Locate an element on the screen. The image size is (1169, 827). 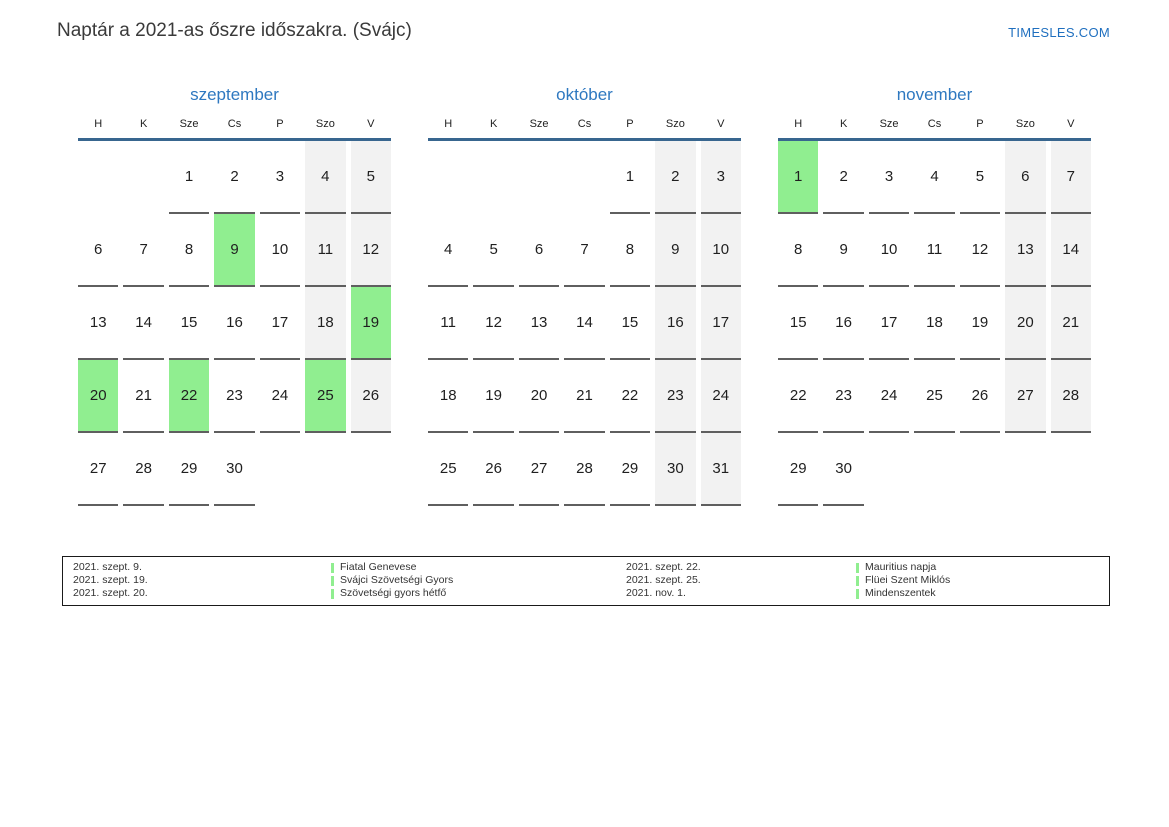
legend-holiday-label: Mauritius napja is located at coordinates (901, 567).